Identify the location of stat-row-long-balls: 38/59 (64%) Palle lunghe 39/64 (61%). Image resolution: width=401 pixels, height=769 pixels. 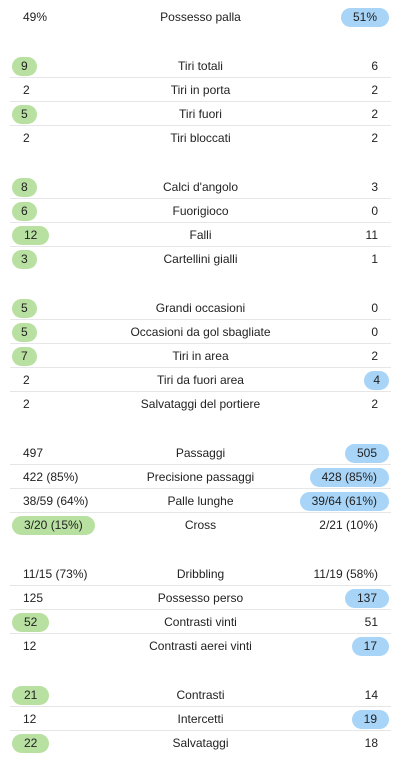
(200, 501).